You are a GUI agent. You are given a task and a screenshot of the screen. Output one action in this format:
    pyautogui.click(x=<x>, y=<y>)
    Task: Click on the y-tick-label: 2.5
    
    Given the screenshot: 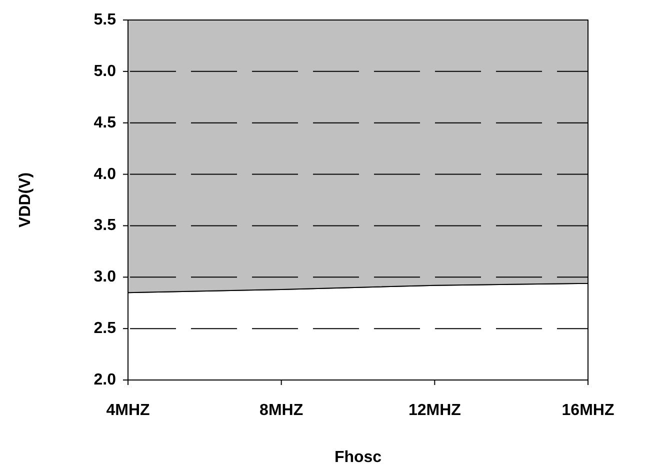 What is the action you would take?
    pyautogui.click(x=105, y=329)
    